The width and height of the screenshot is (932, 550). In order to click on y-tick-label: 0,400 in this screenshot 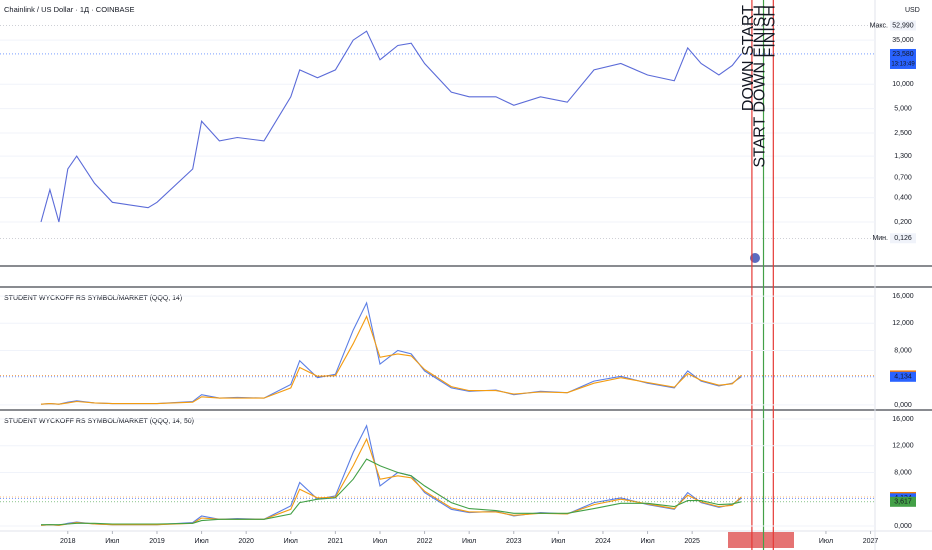, I will do `click(903, 197)`.